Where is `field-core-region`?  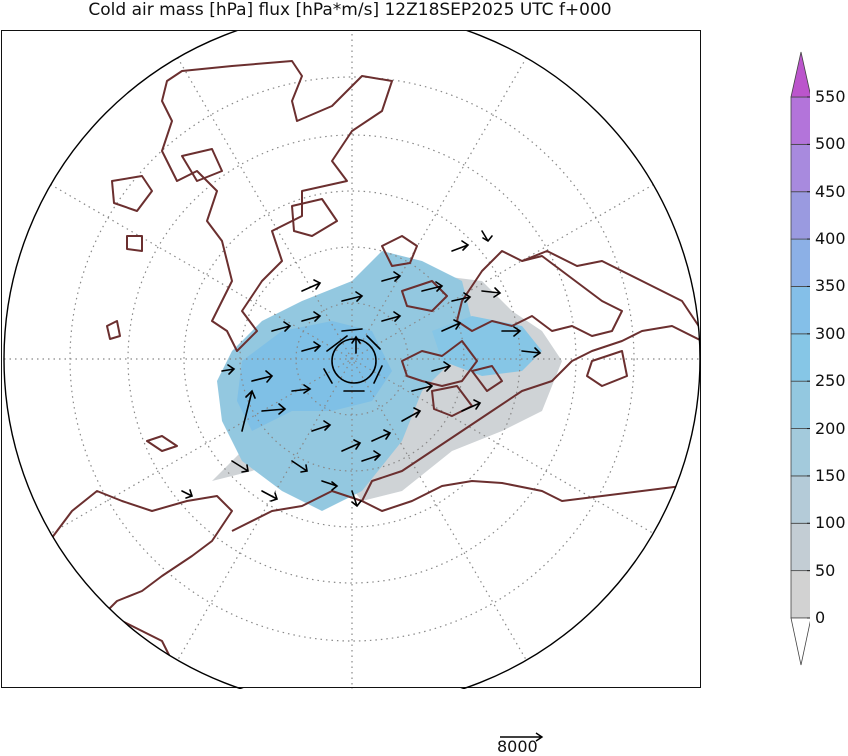 field-core-region is located at coordinates (314, 376).